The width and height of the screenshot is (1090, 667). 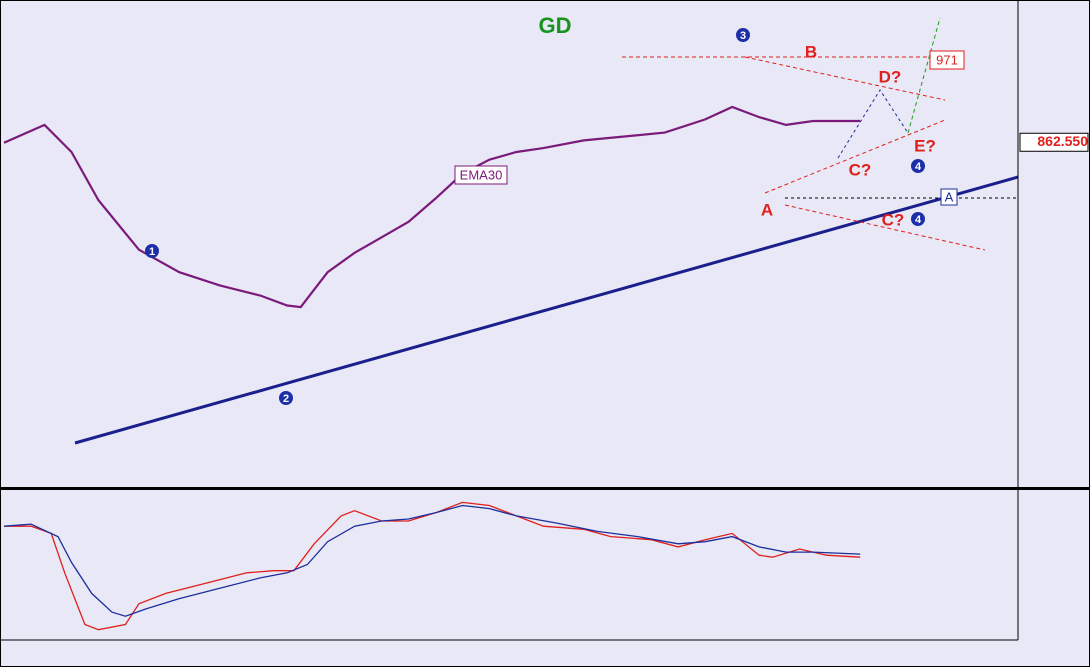 I want to click on wave-label: 3, so click(x=743, y=36).